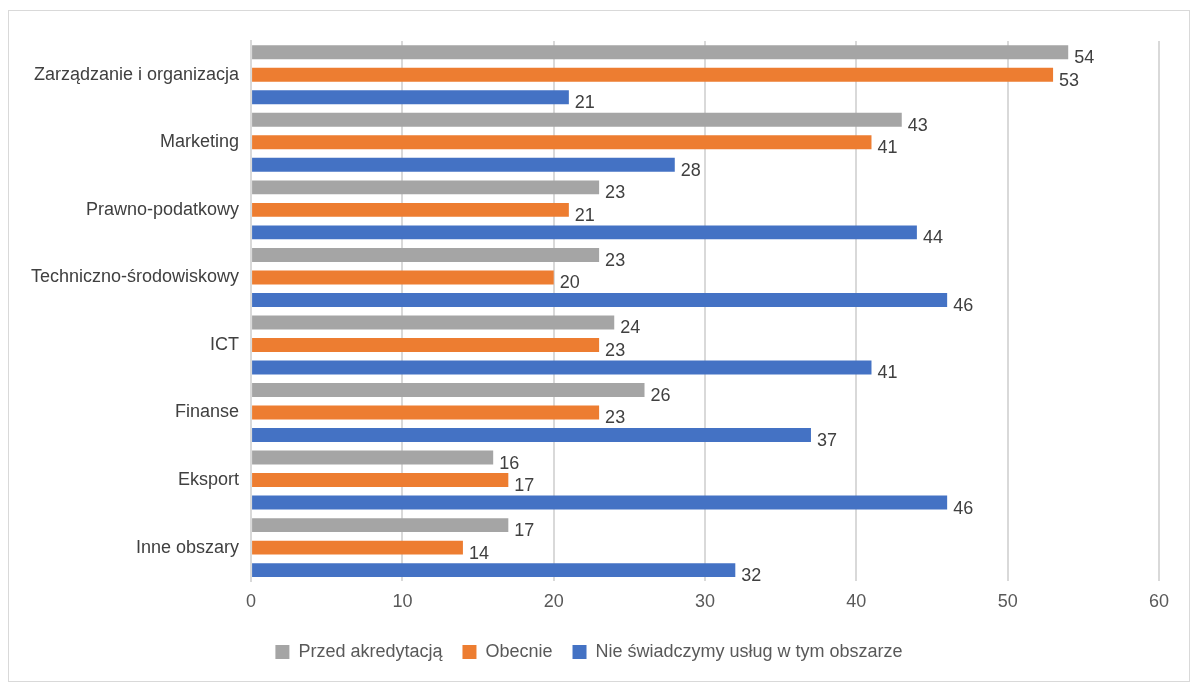  What do you see at coordinates (478, 552) in the screenshot?
I see `data-label: 14` at bounding box center [478, 552].